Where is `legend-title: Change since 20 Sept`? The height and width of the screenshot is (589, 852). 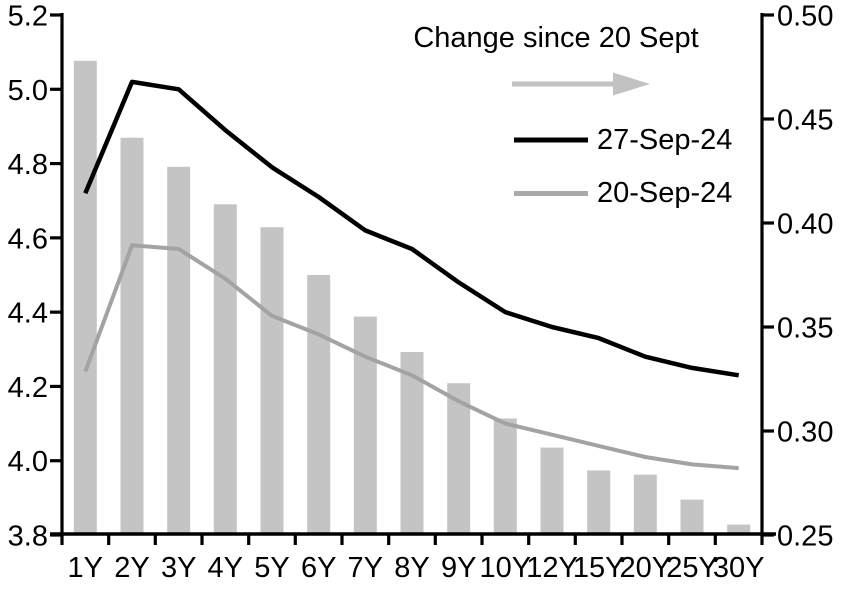
legend-title: Change since 20 Sept is located at coordinates (556, 38).